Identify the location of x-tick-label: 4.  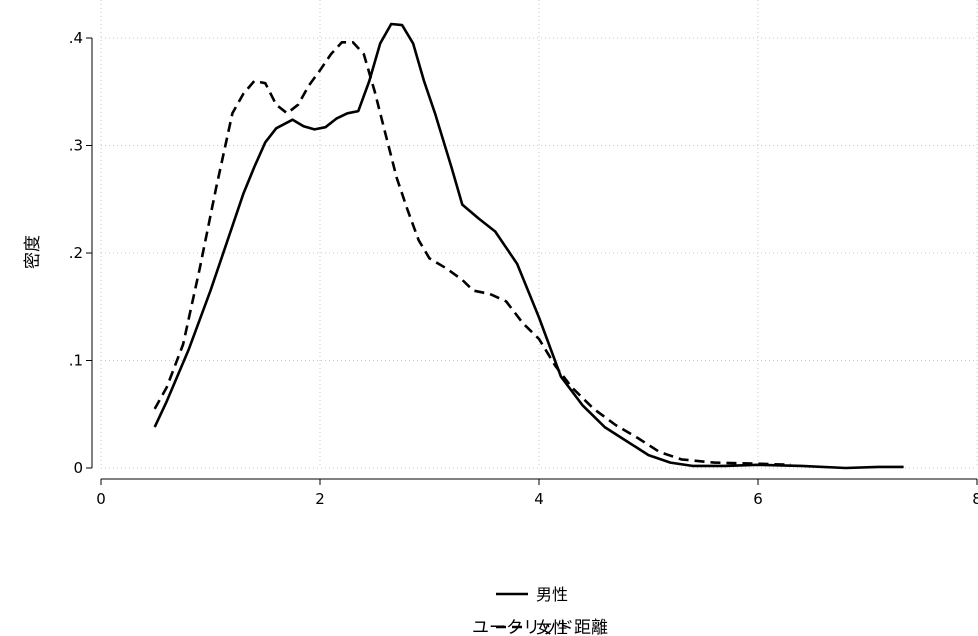
(539, 499).